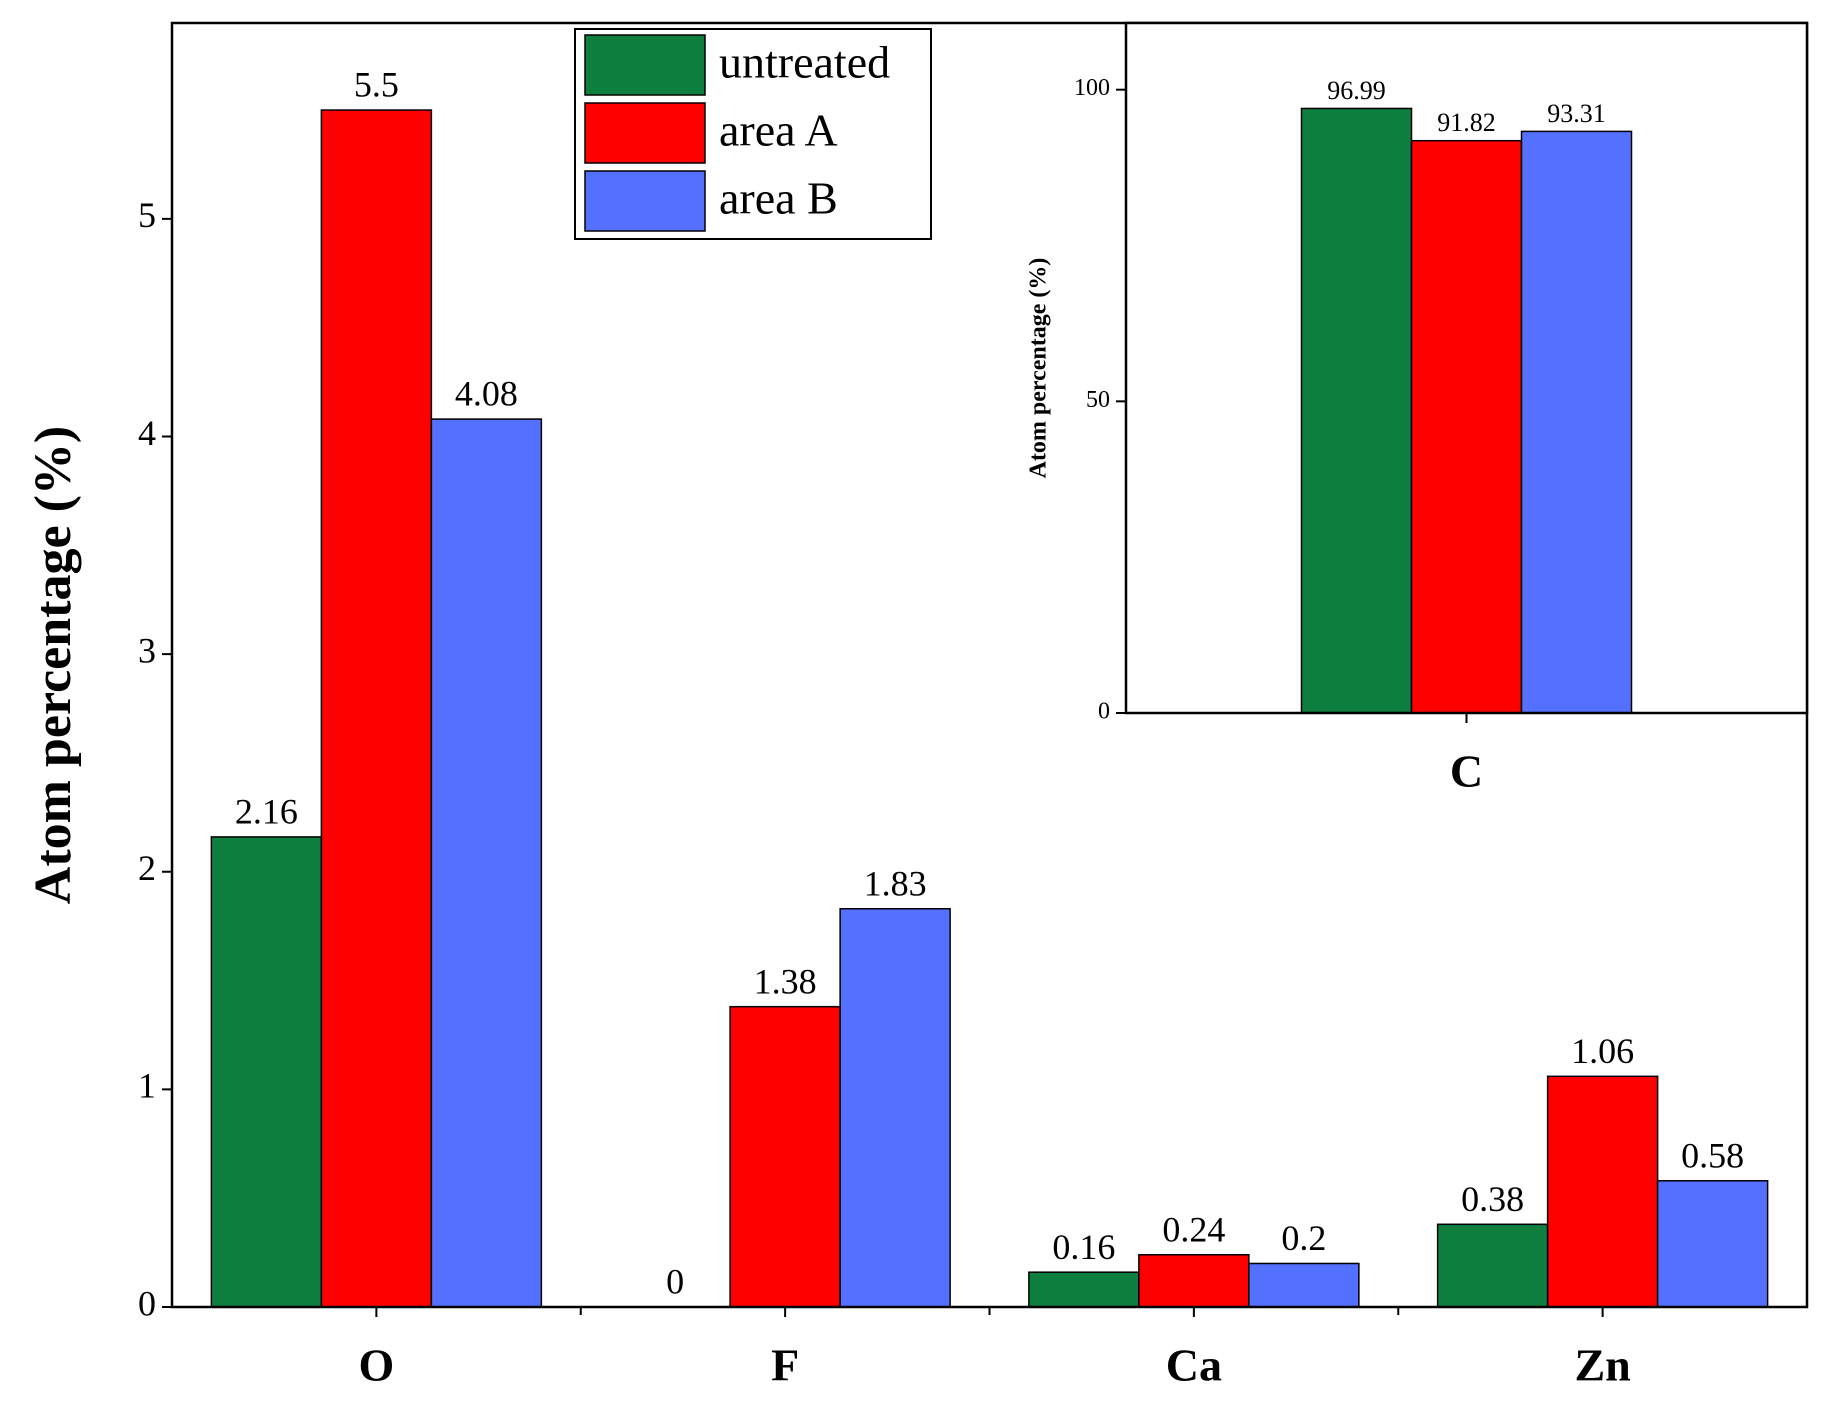  I want to click on y-tick-label: 3, so click(147, 650).